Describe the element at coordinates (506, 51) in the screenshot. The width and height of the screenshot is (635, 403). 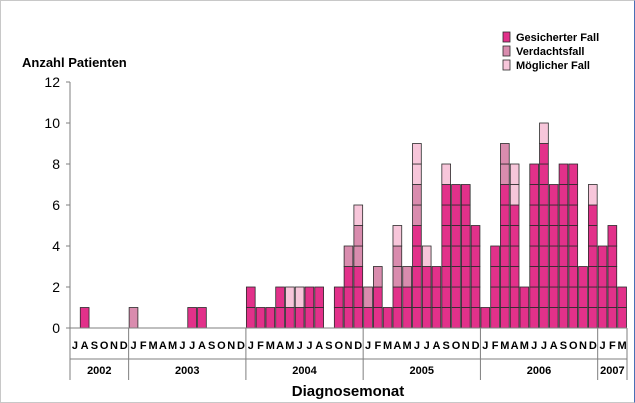
I see `legend-swatch` at that location.